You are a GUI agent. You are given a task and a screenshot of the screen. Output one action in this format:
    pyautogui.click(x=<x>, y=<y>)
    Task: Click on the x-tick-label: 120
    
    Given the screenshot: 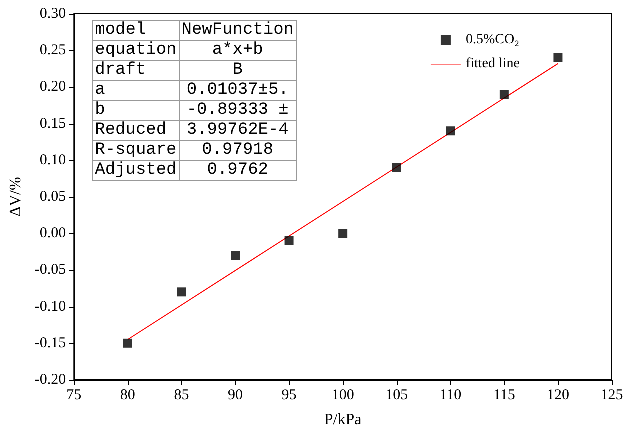 What is the action you would take?
    pyautogui.click(x=558, y=396)
    